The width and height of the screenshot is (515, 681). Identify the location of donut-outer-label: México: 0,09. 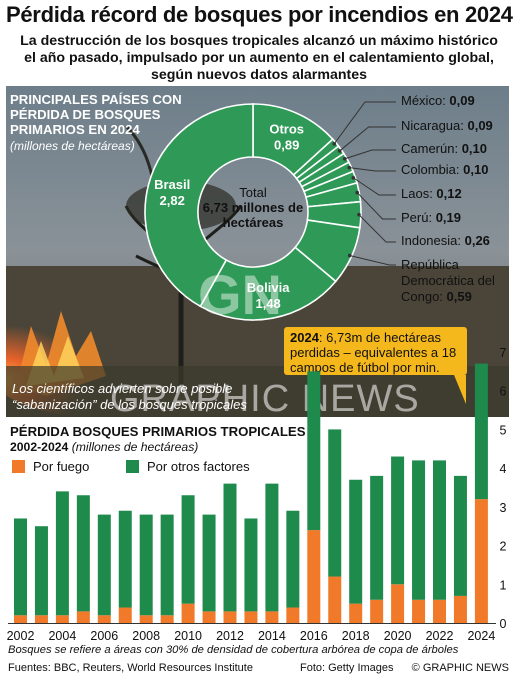
(438, 100).